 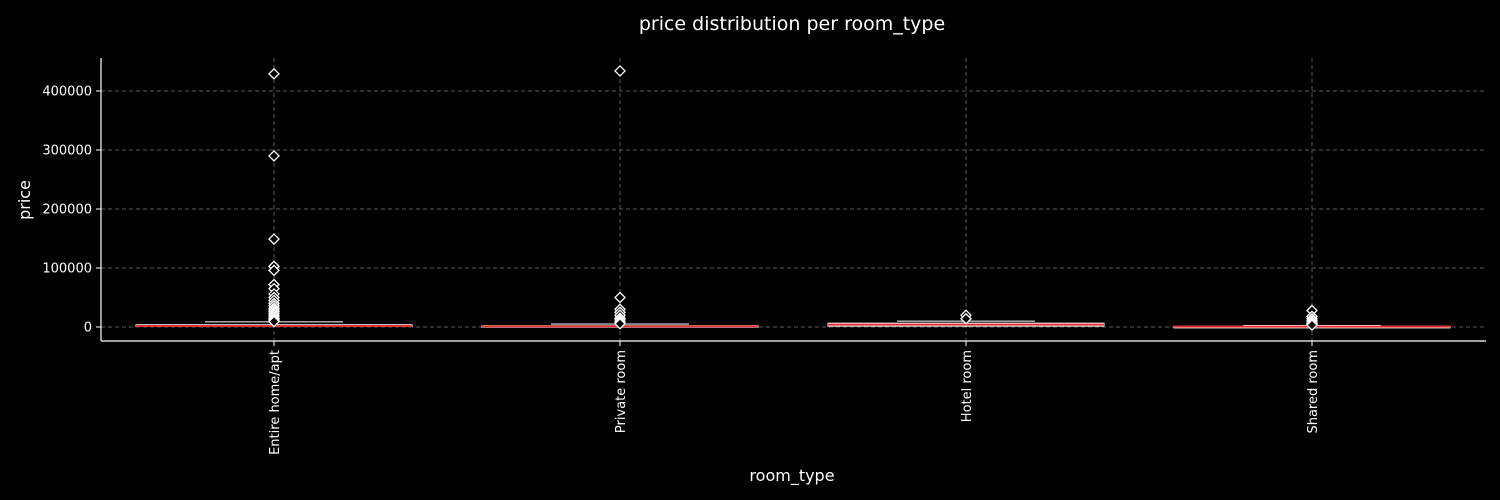 I want to click on y-tick-label: 0, so click(x=88, y=328).